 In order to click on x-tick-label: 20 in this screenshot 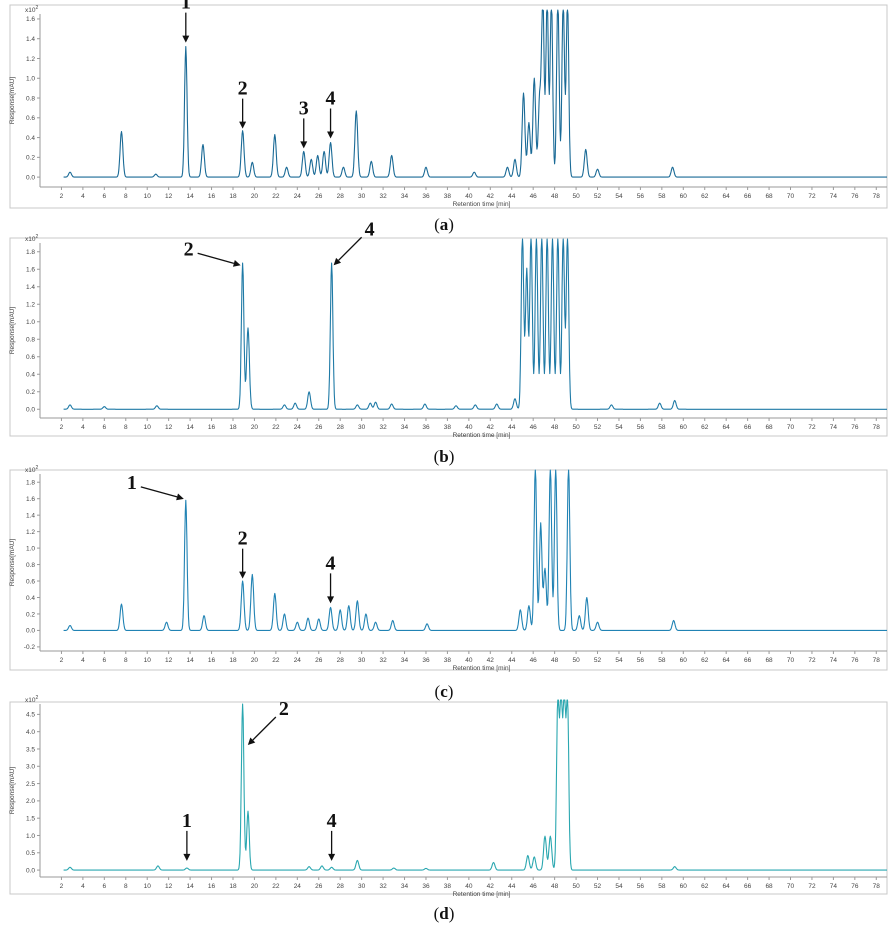, I will do `click(255, 886)`.